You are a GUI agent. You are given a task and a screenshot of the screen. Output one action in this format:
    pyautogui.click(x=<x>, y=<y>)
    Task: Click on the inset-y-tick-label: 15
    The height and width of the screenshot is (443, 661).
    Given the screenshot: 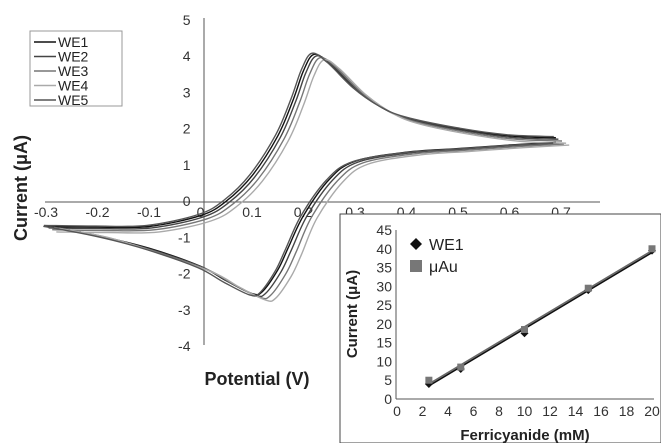 What is the action you would take?
    pyautogui.click(x=384, y=343)
    